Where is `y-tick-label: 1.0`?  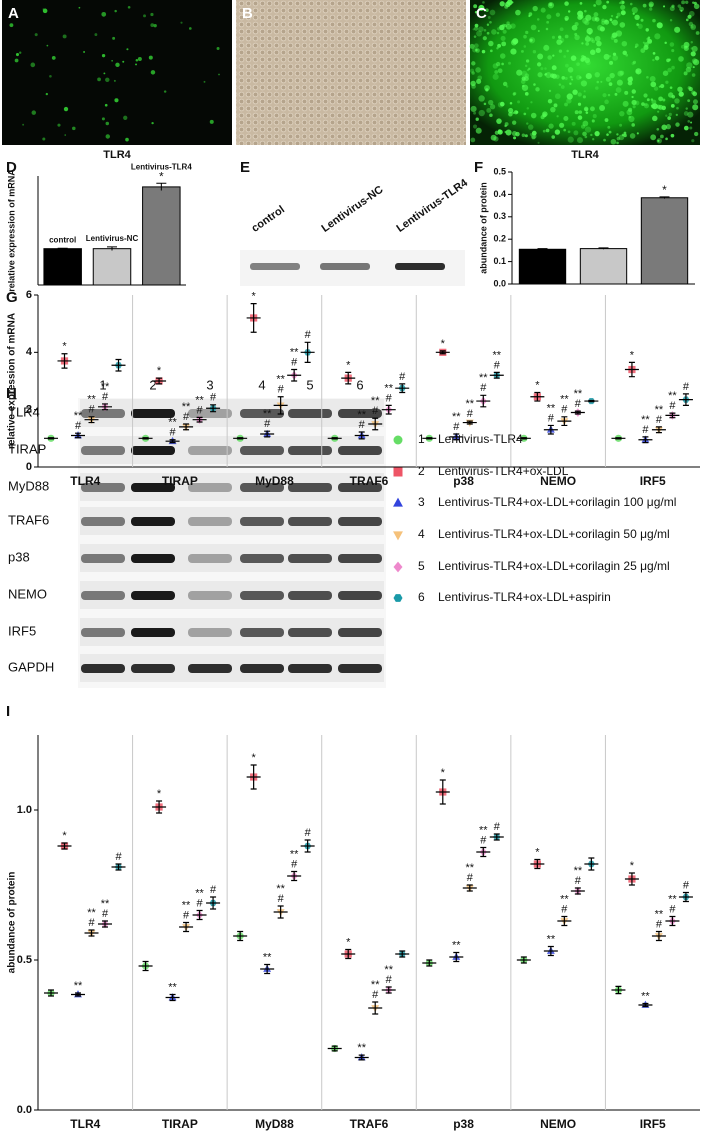
y-tick-label: 1.0 is located at coordinates (24, 810).